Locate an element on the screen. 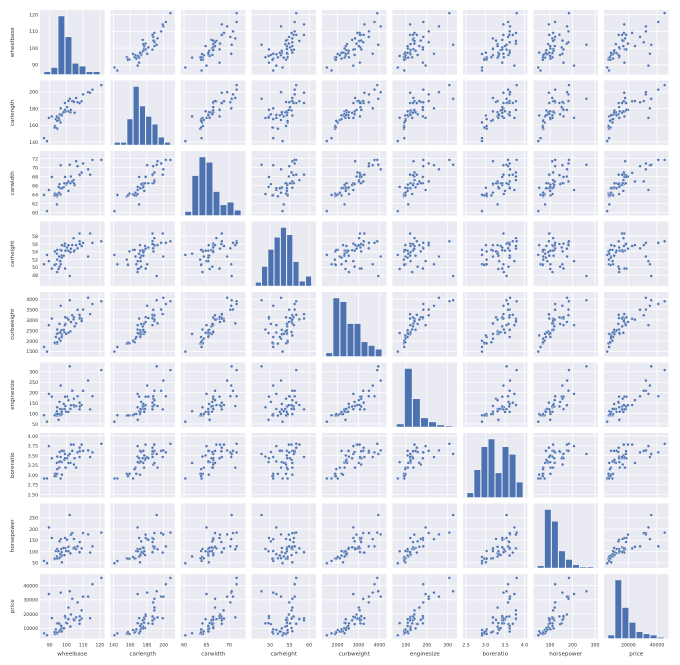  panel-background is located at coordinates (283, 112).